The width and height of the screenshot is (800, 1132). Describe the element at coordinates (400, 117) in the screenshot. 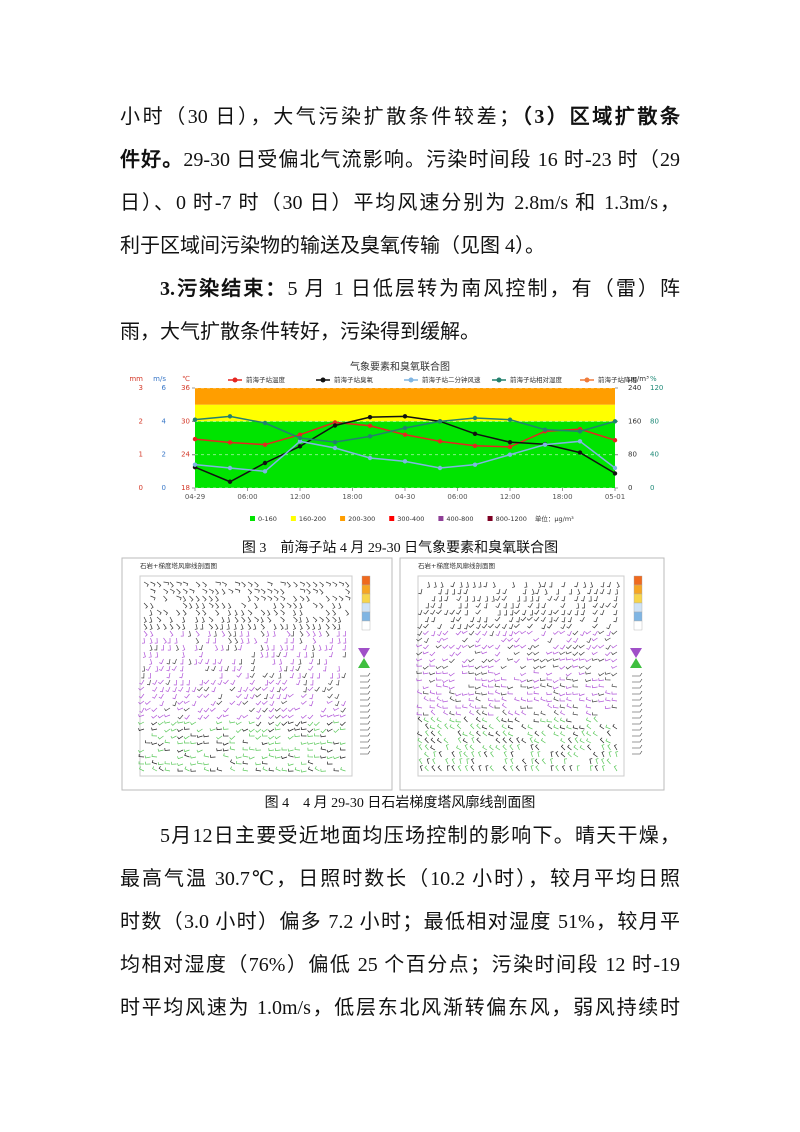

I see `text-line: 小时（30 日），大气污染扩散条件较差；（3）区域扩散条` at that location.